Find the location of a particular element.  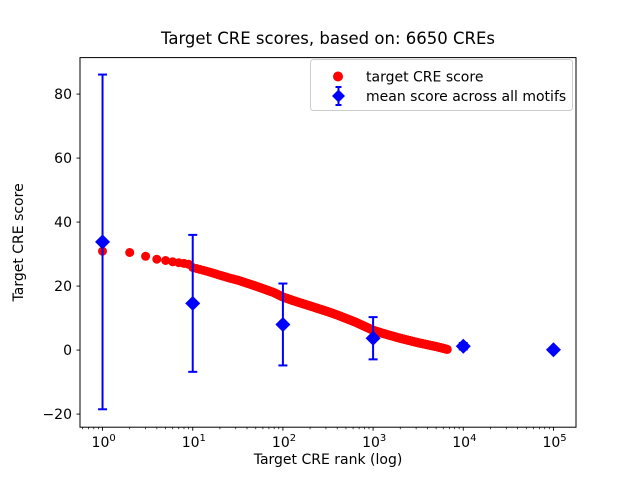

y-tick-label: 60 is located at coordinates (63, 159).